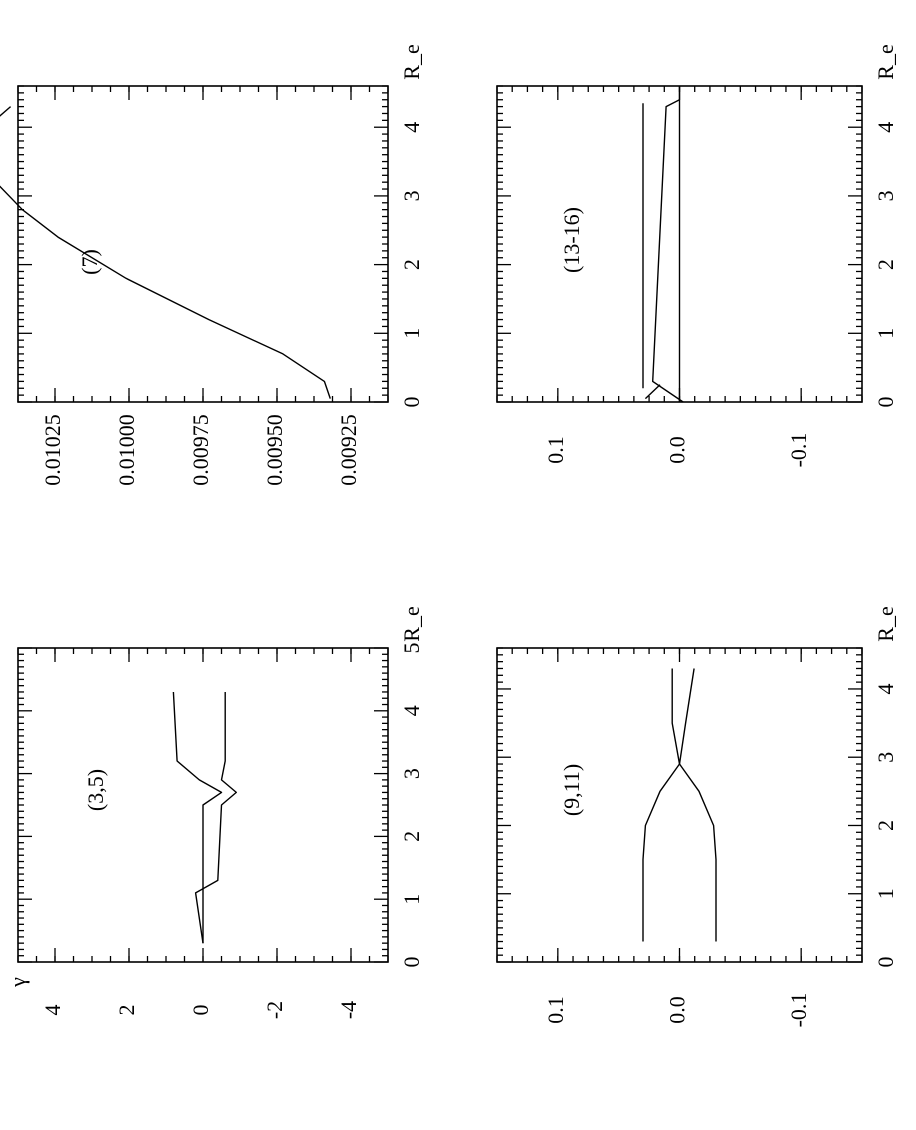 The image size is (916, 1130). I want to click on y-tick-label: 0.00925, so click(348, 450).